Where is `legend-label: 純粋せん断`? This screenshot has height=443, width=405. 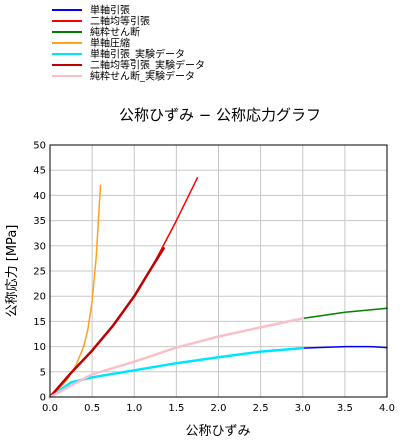 legend-label: 純粋せん断 is located at coordinates (115, 32).